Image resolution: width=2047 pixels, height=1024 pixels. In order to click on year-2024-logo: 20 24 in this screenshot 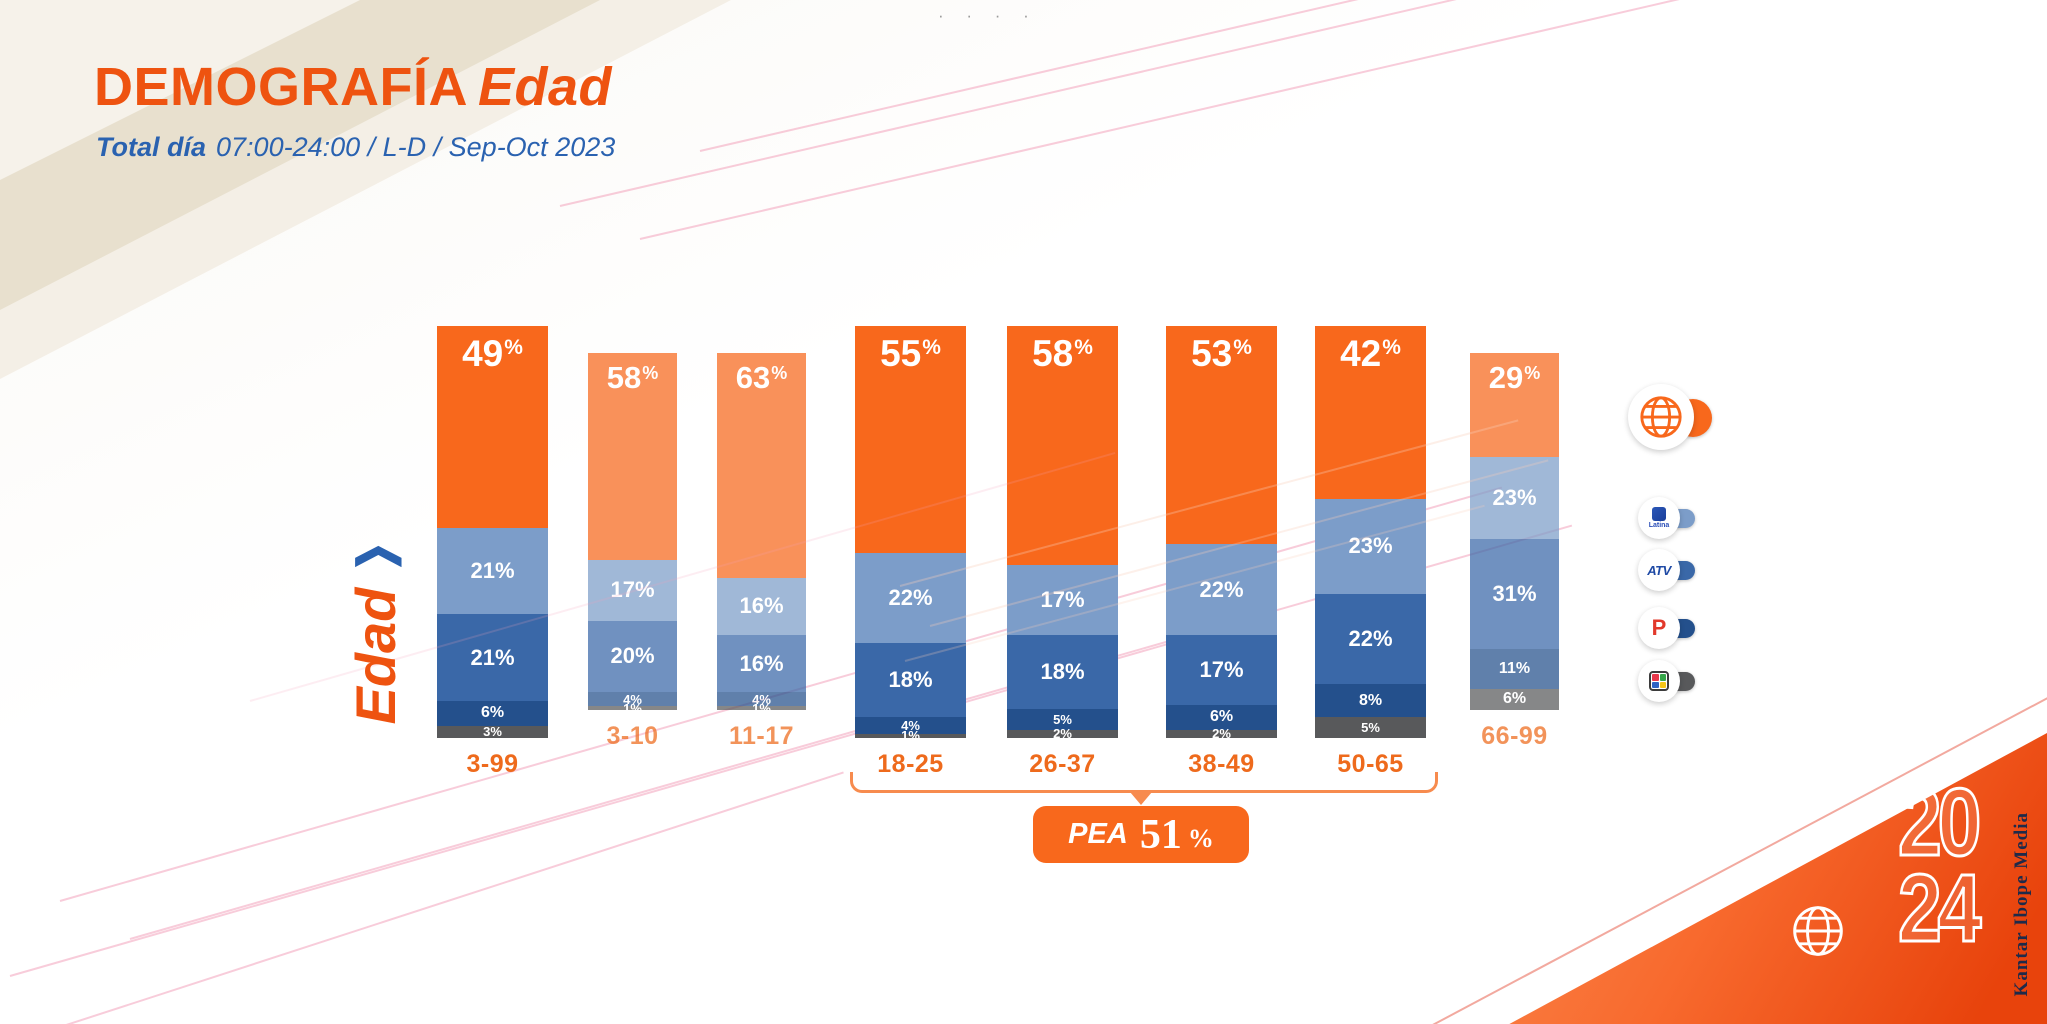, I will do `click(1940, 864)`.